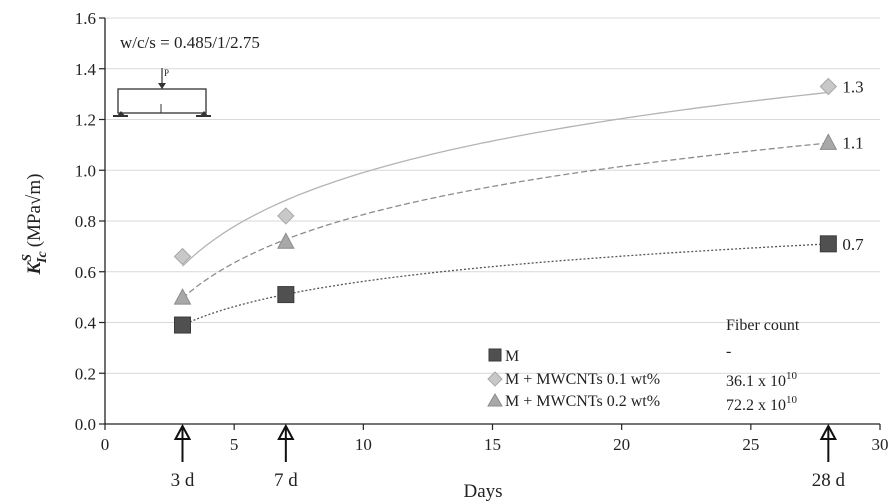 This screenshot has width=894, height=501. I want to click on y-axis-label: KSIc (MPa√m), so click(35, 225).